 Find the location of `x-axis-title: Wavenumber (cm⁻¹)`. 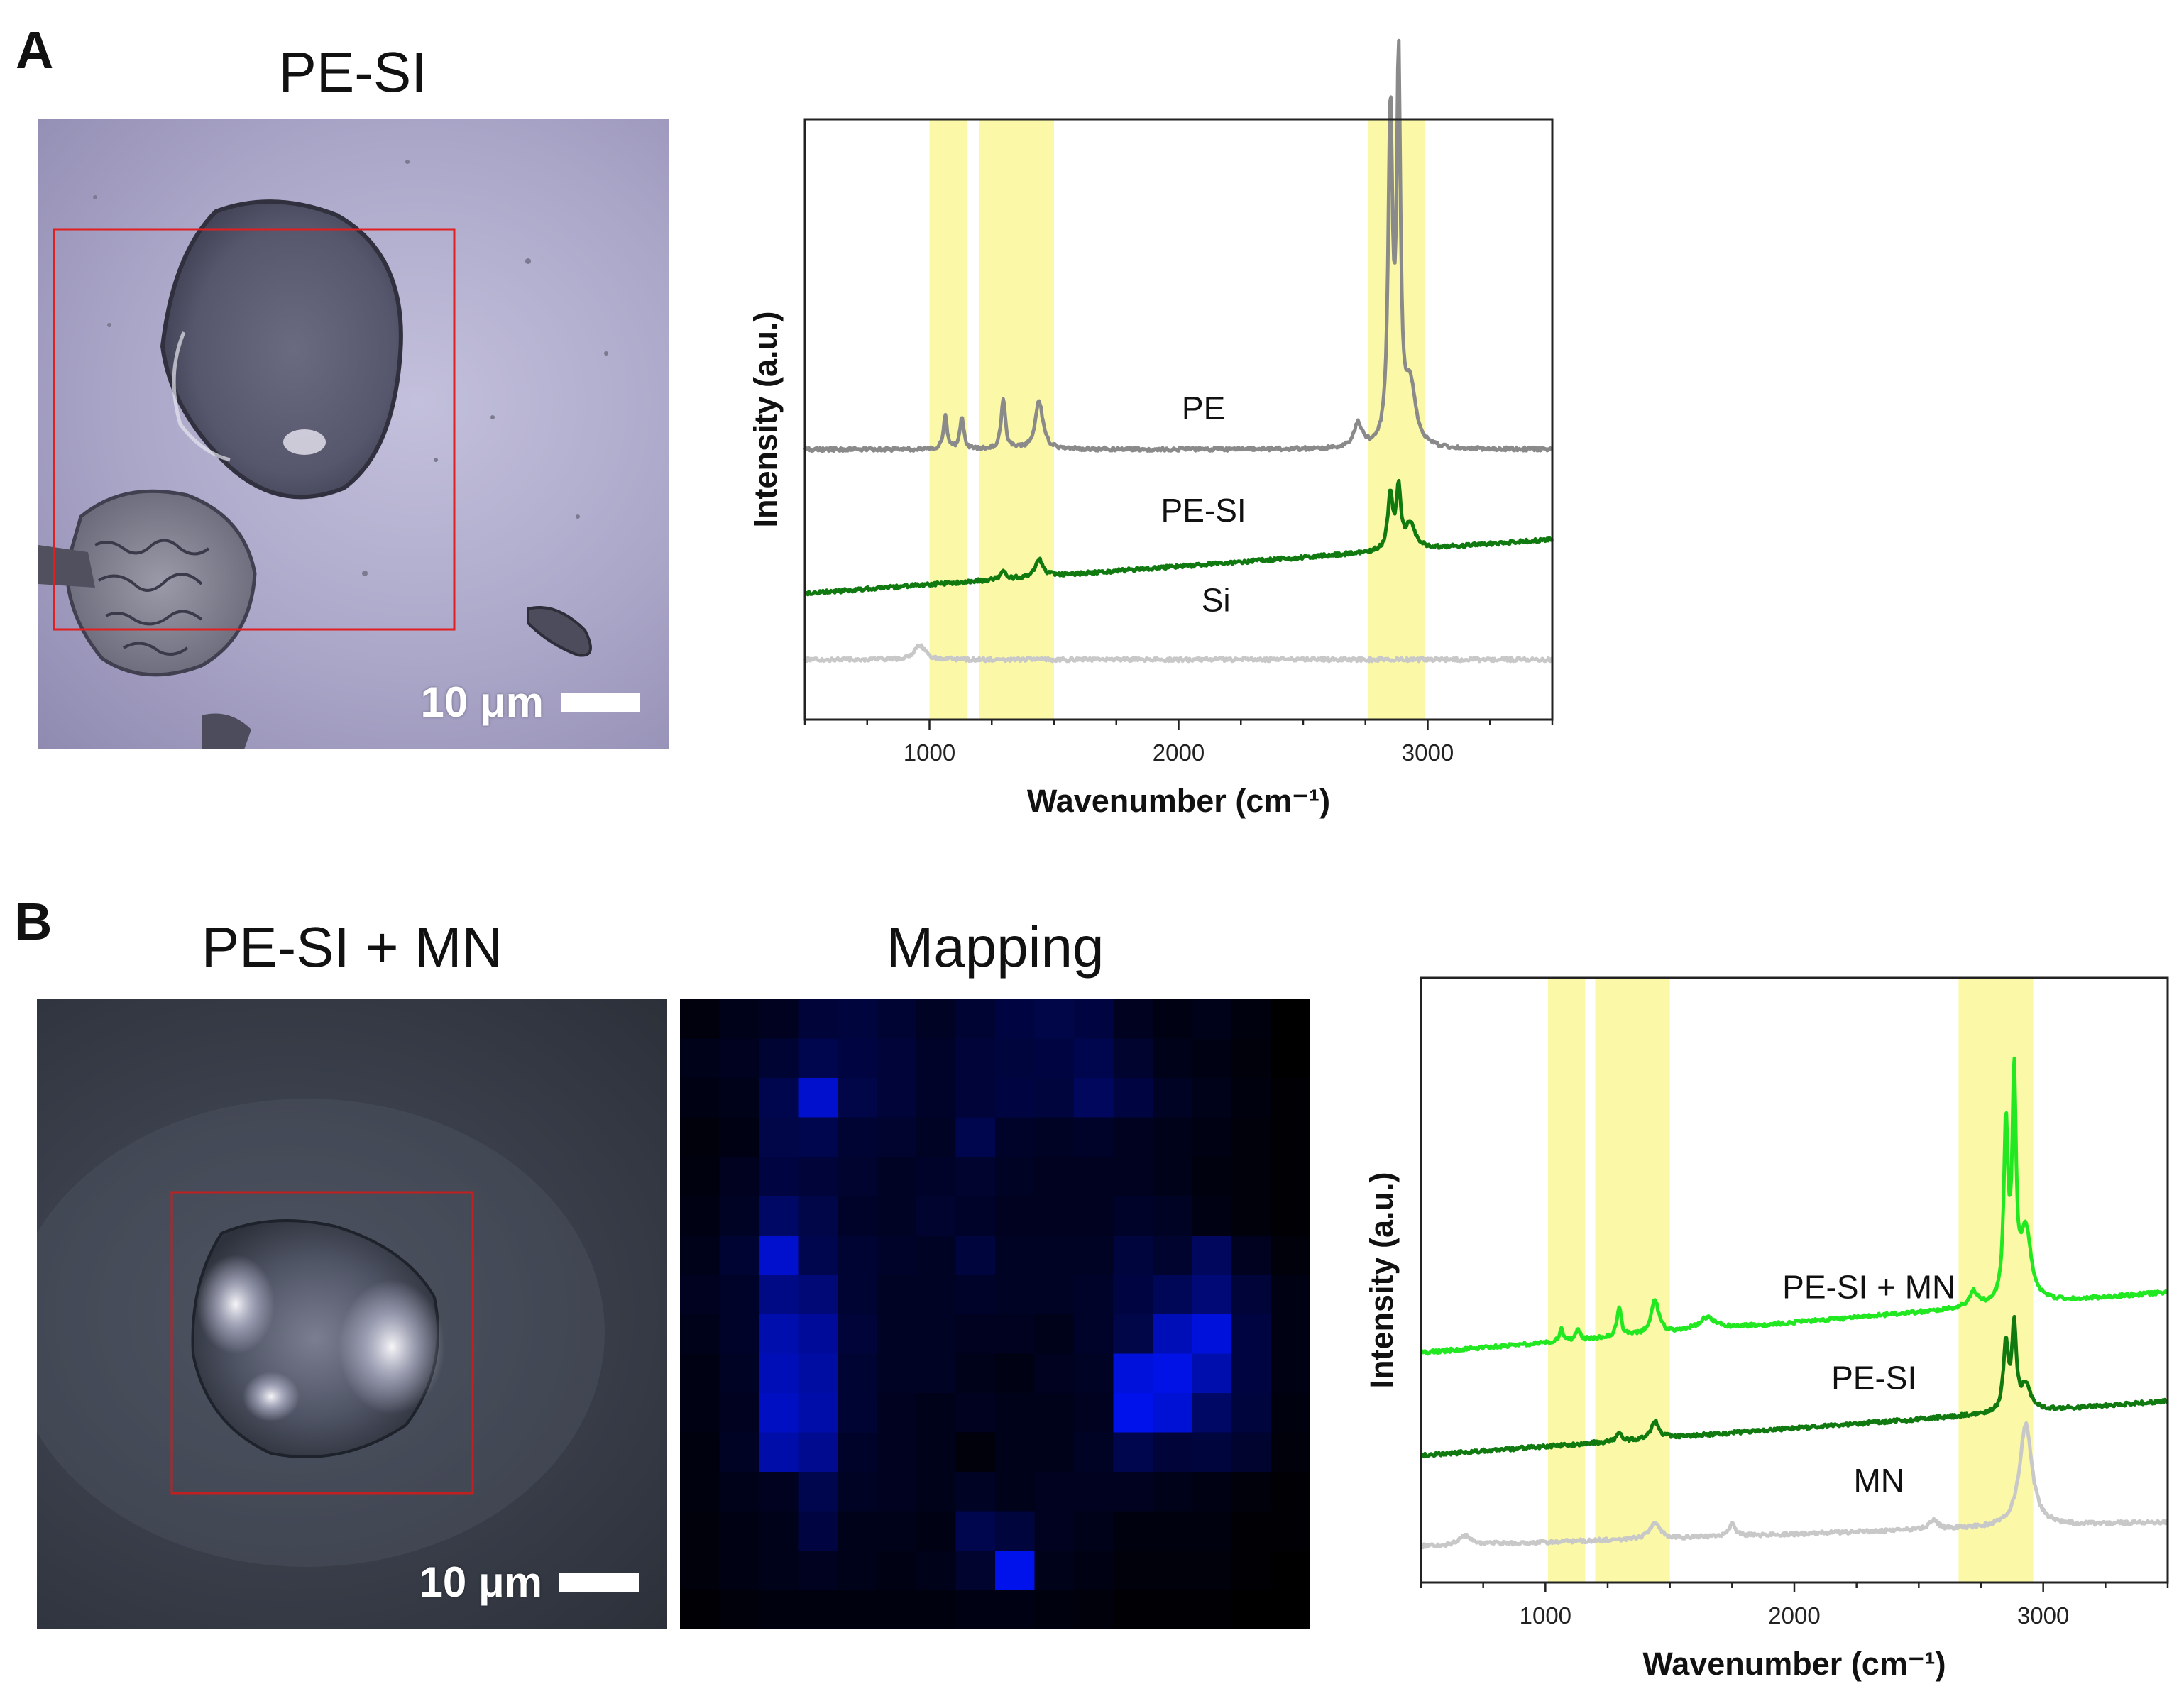

x-axis-title: Wavenumber (cm⁻¹) is located at coordinates (1794, 1664).